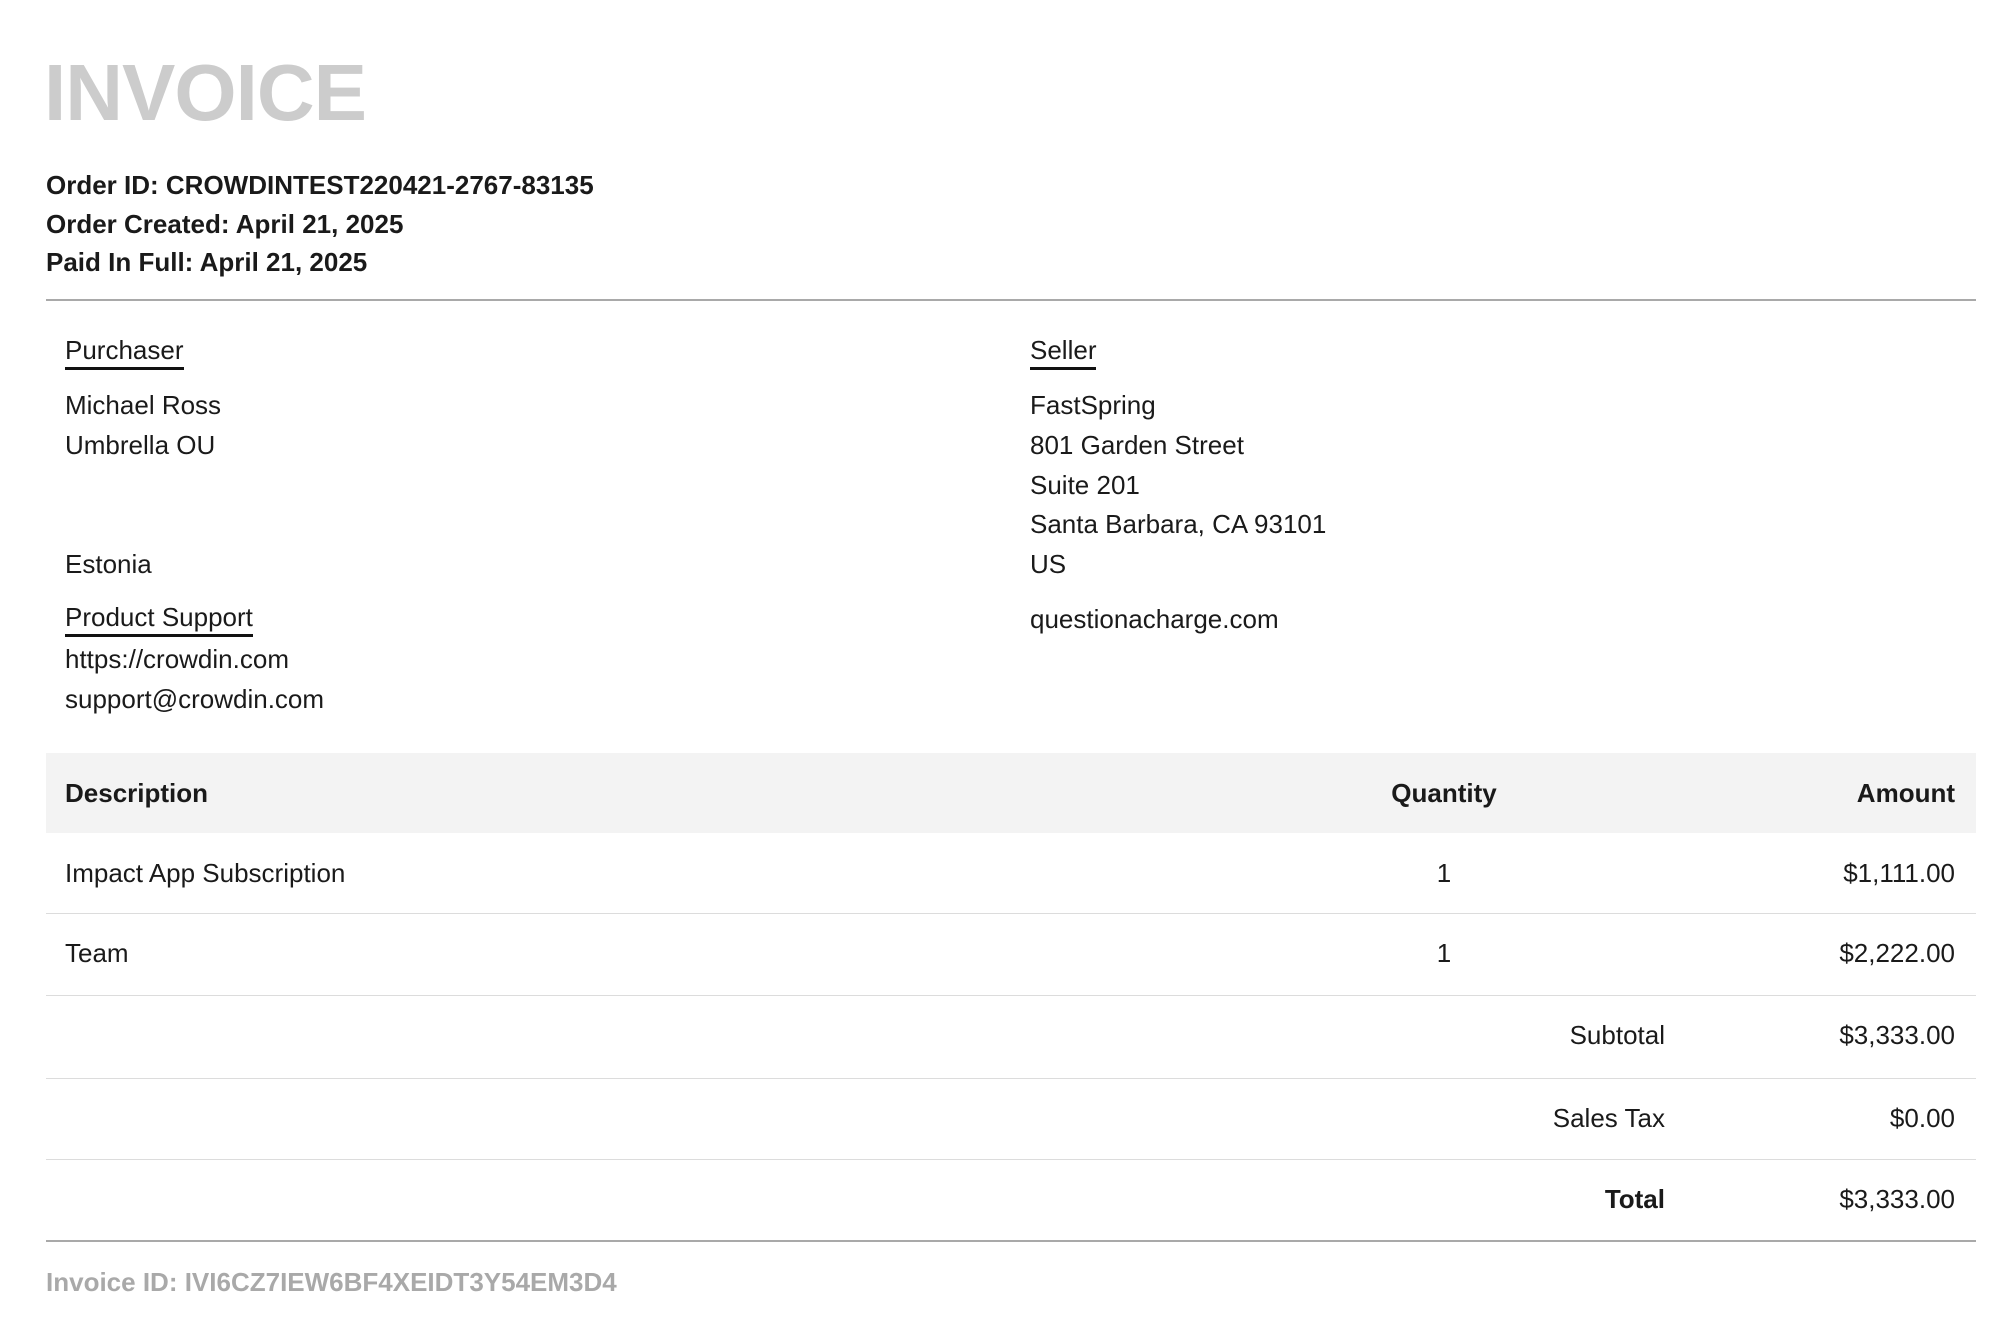  Describe the element at coordinates (137, 793) in the screenshot. I see `header-description: Description` at that location.